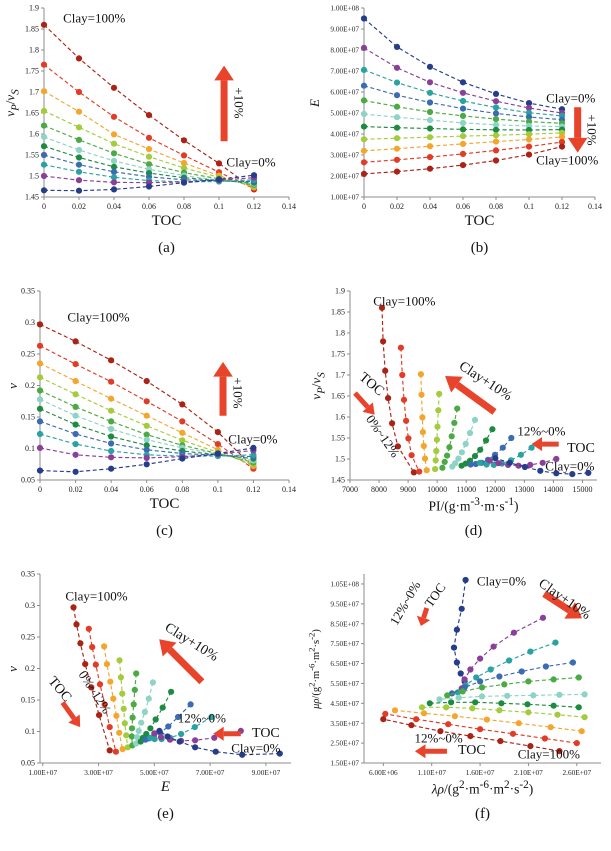  What do you see at coordinates (595, 206) in the screenshot?
I see `x-tick-label: 0.14` at bounding box center [595, 206].